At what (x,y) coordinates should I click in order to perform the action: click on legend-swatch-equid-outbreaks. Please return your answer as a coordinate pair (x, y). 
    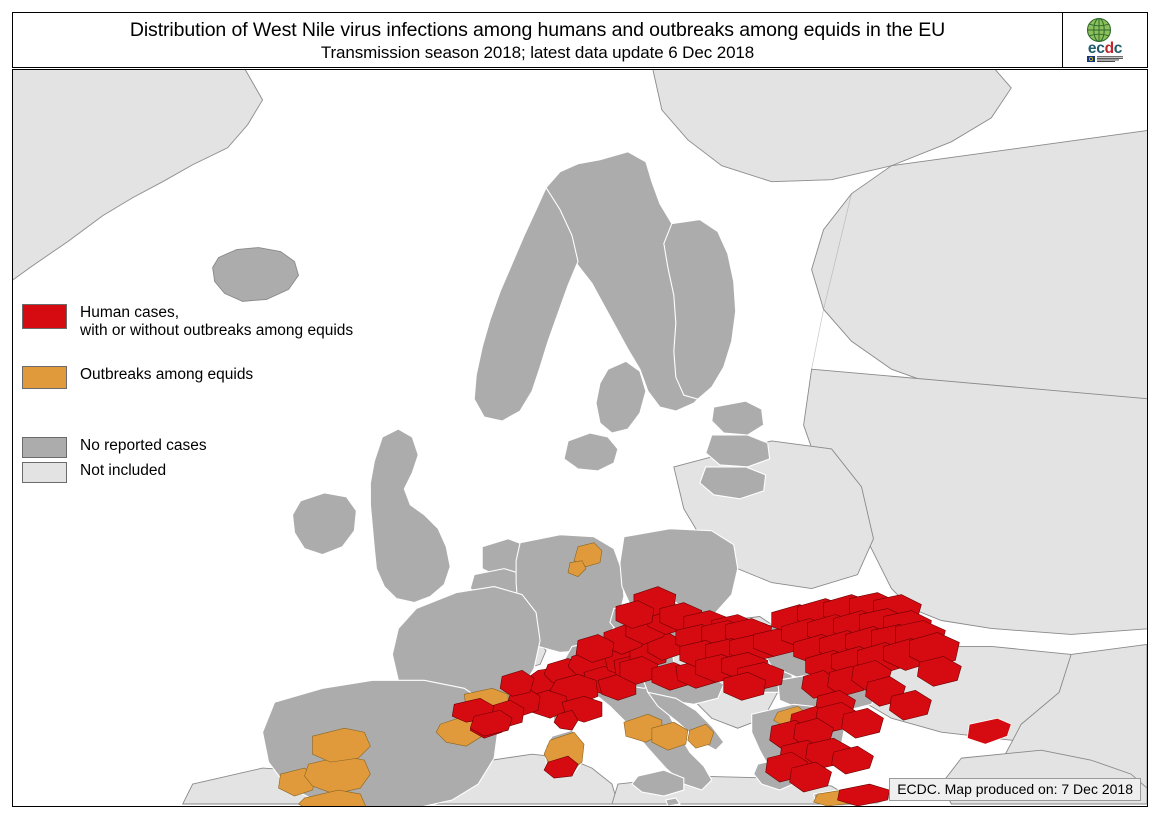
    Looking at the image, I should click on (44, 377).